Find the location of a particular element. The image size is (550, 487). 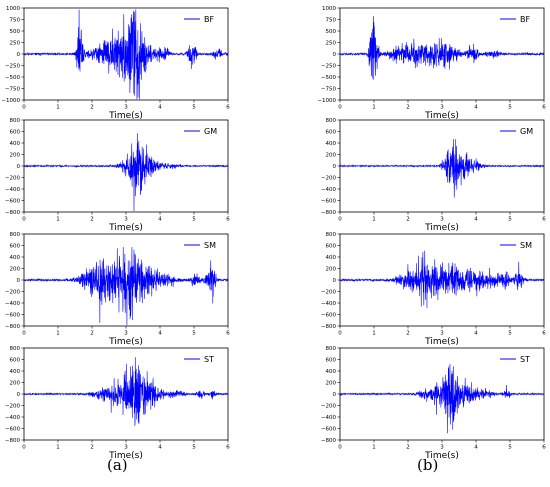

y-tick-label: −250 is located at coordinates (13, 67).